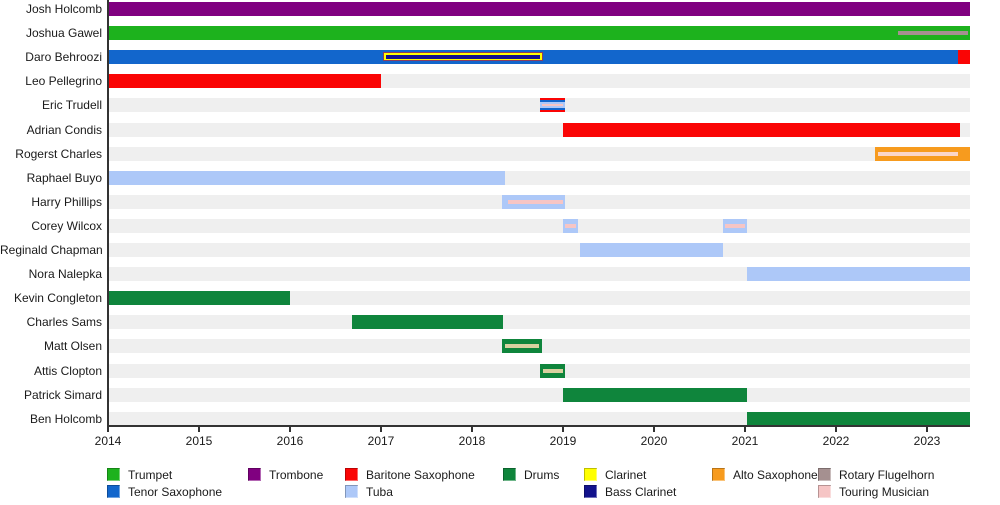 This screenshot has height=505, width=1000. What do you see at coordinates (641, 492) in the screenshot?
I see `legend-label: Bass Clarinet` at bounding box center [641, 492].